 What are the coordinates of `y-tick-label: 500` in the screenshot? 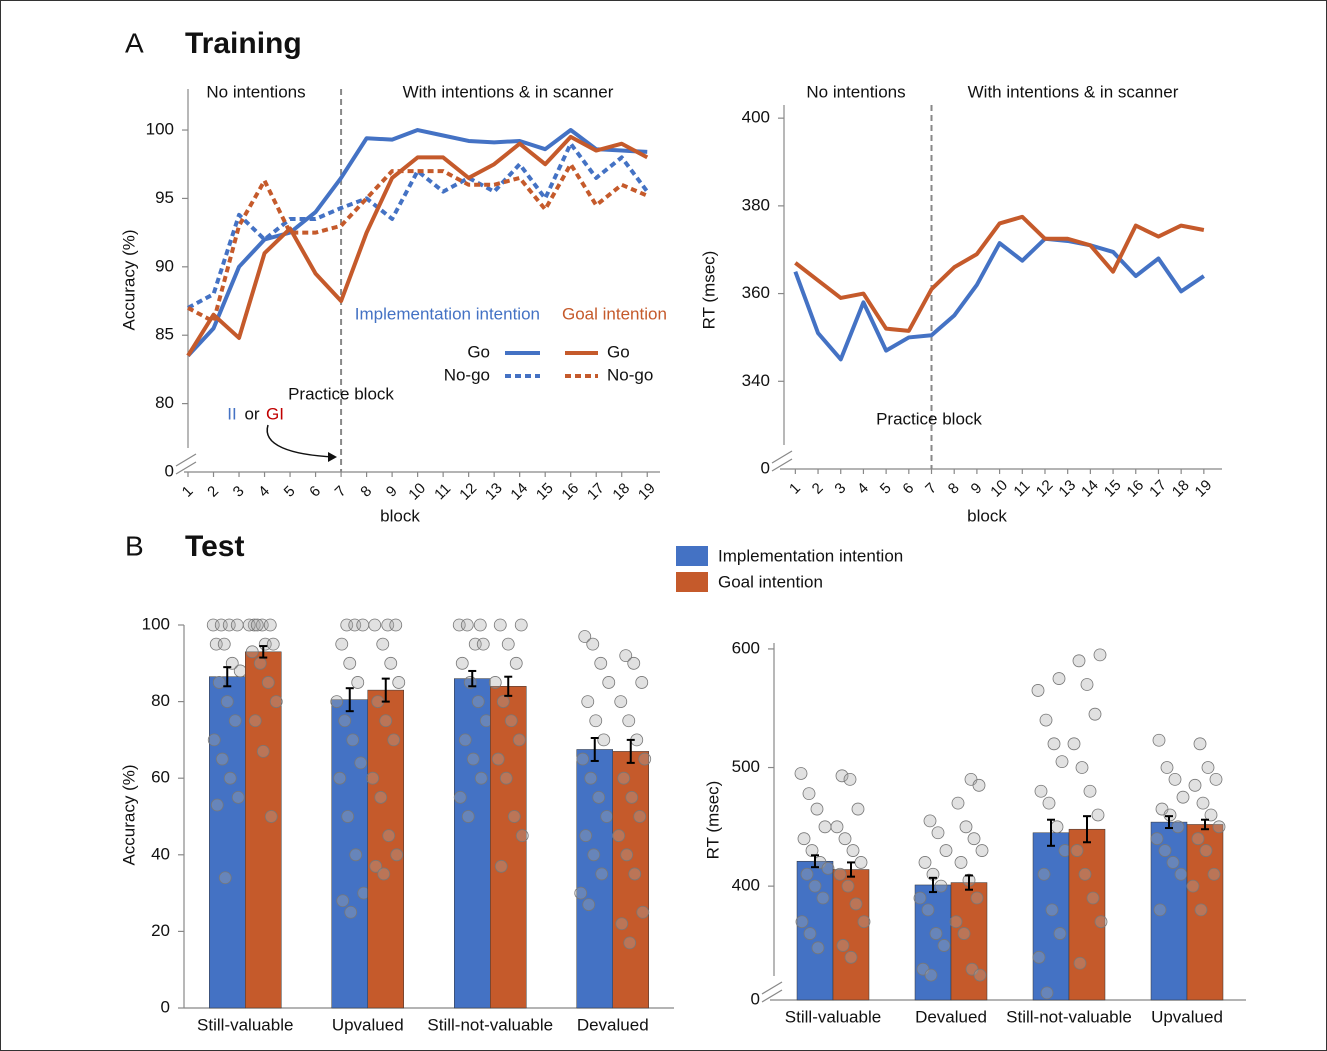 It's located at (746, 766).